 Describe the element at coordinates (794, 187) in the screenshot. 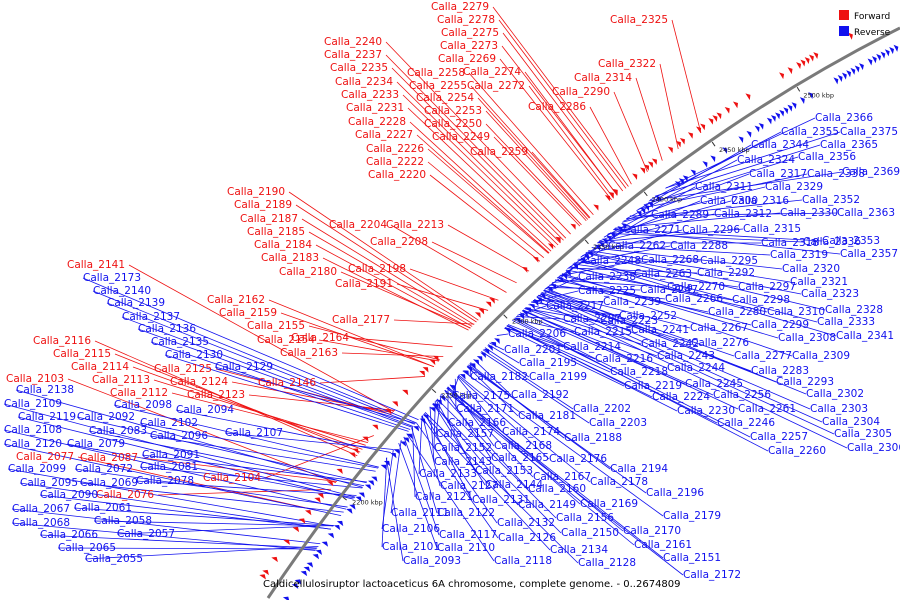

I see `reverse-gene-label: Calla_2329` at that location.